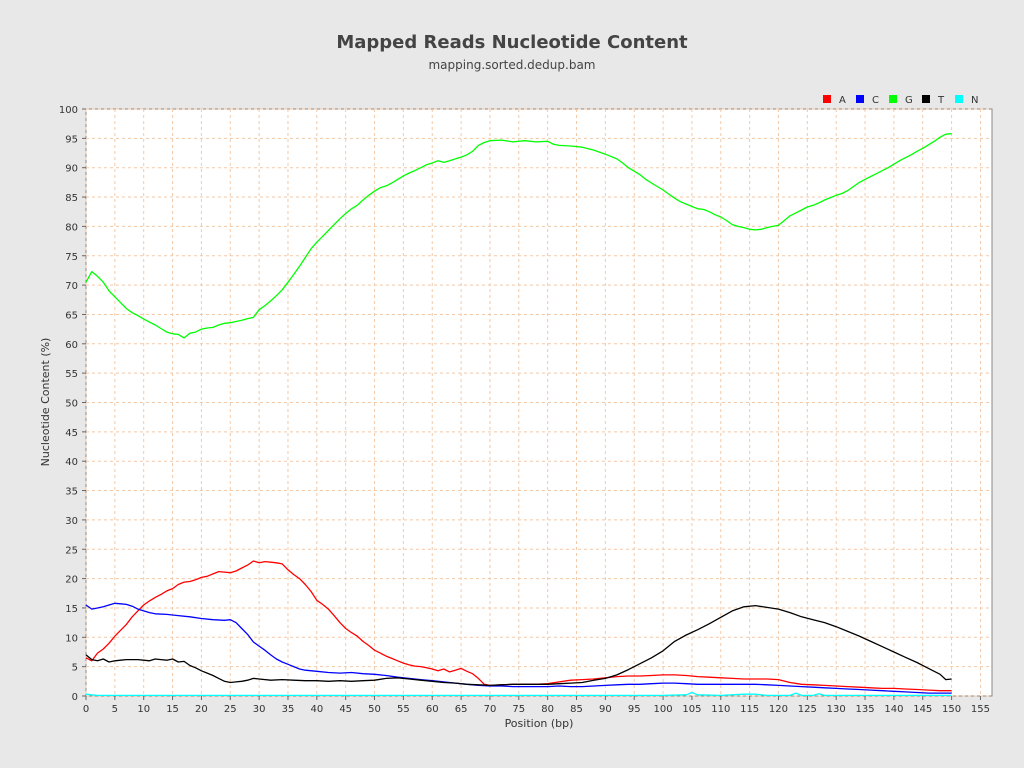  What do you see at coordinates (893, 99) in the screenshot?
I see `legend-swatch-G` at bounding box center [893, 99].